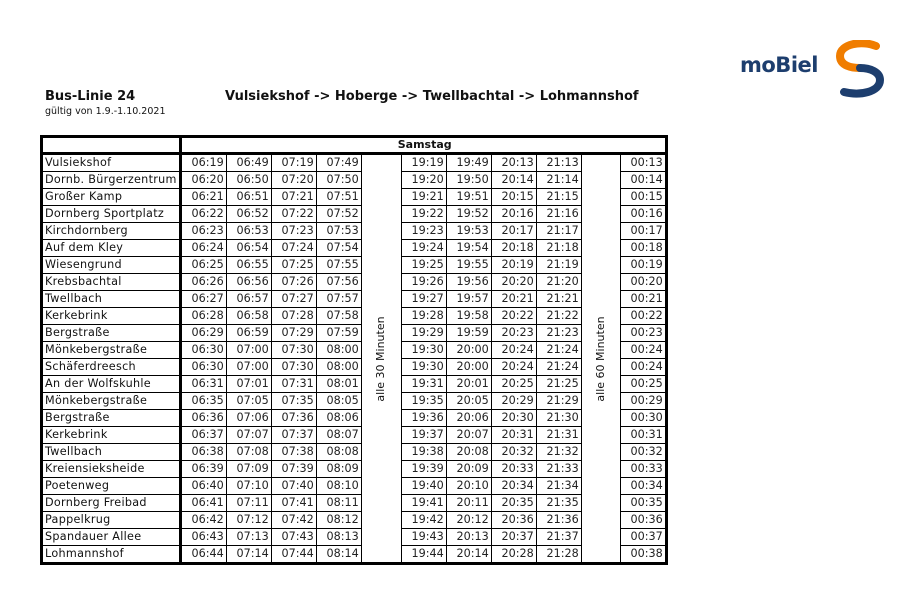 The image size is (921, 611). I want to click on departure-time: 21:21, so click(558, 299).